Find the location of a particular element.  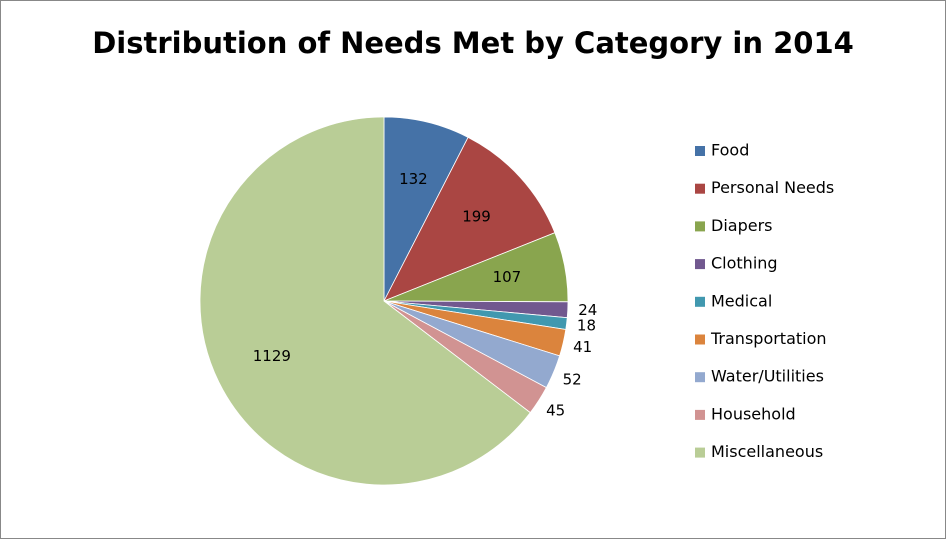

legend-label: Diapers is located at coordinates (741, 225).